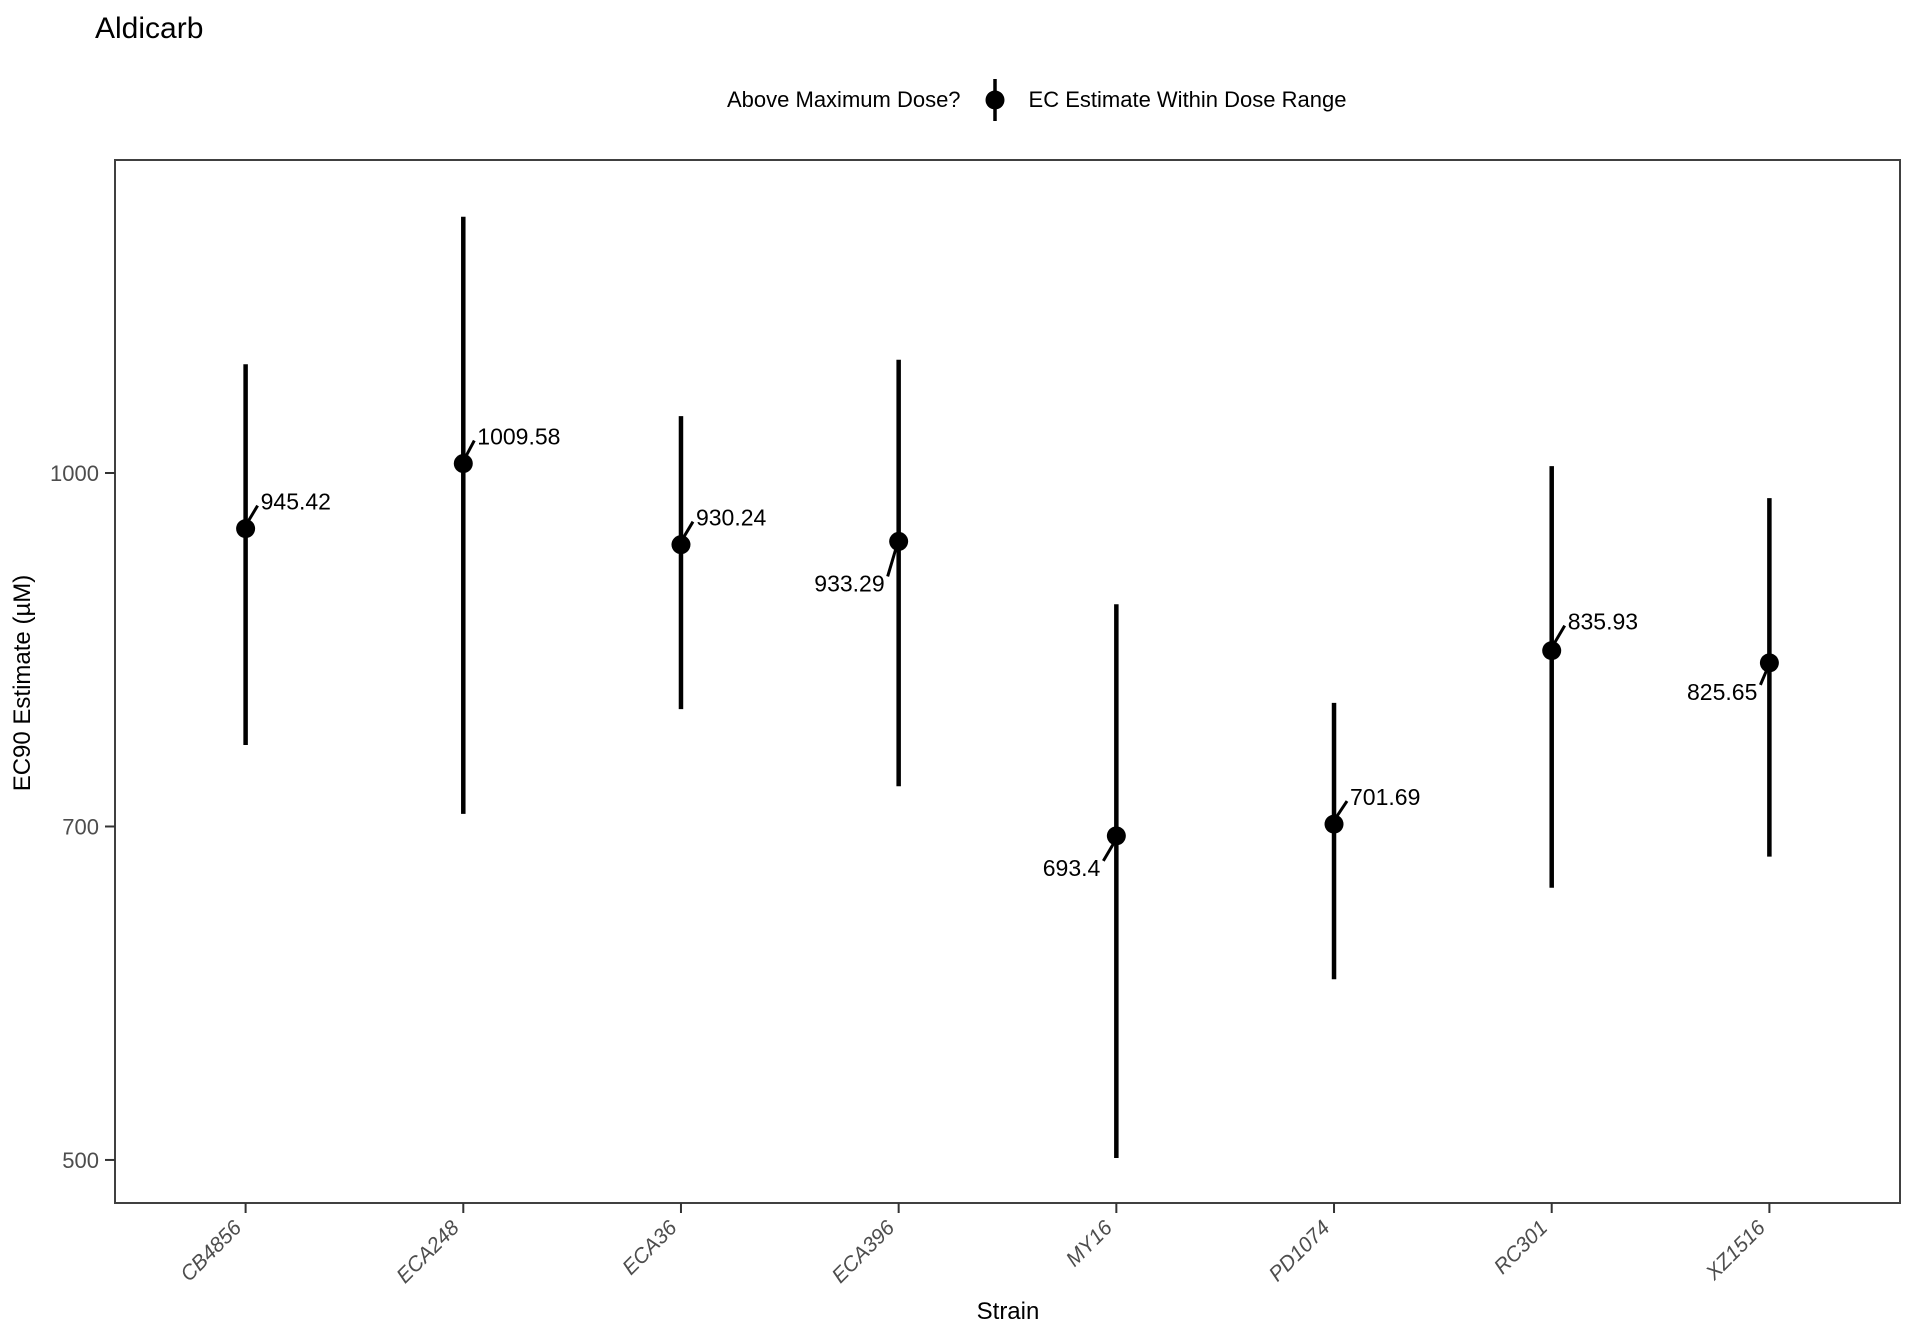 The width and height of the screenshot is (1920, 1344). Describe the element at coordinates (1385, 797) in the screenshot. I see `value-label: 701.69` at that location.